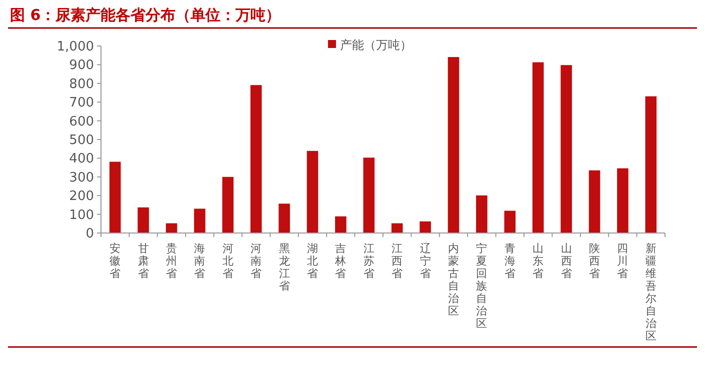 The width and height of the screenshot is (705, 367). I want to click on y-tick-label: 300, so click(81, 178).